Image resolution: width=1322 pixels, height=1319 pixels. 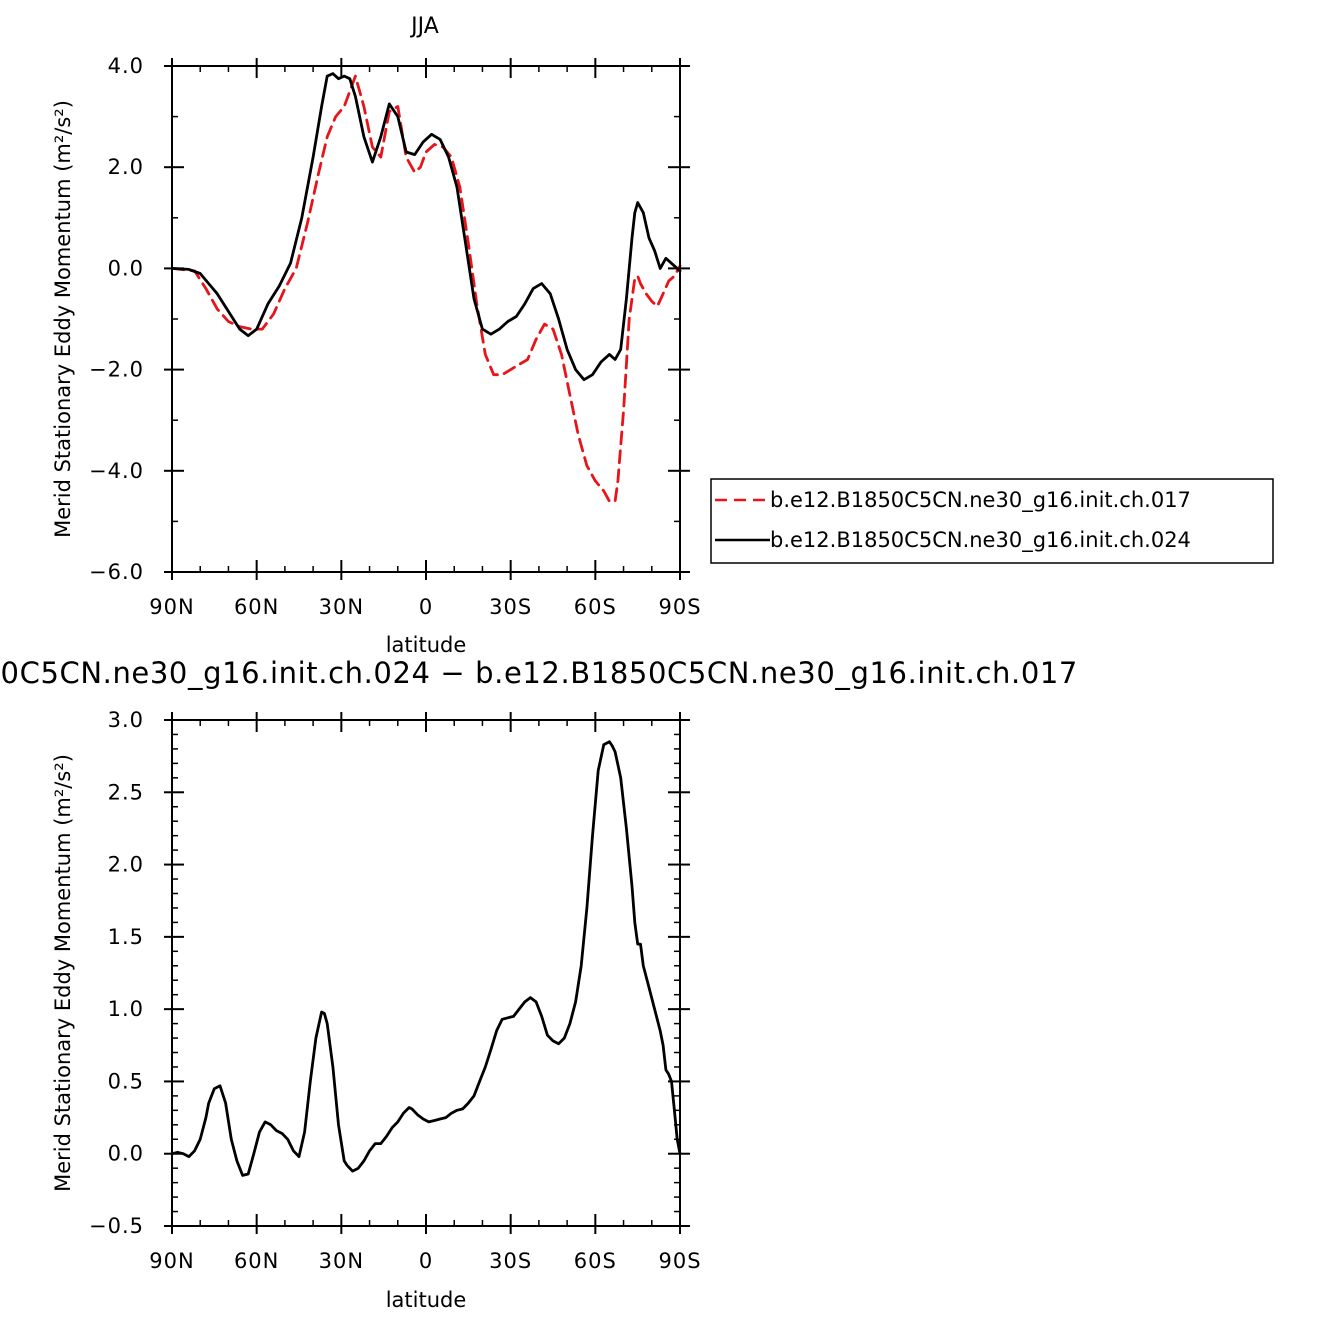 I want to click on panel-top-x-tick-label: 30S, so click(x=510, y=607).